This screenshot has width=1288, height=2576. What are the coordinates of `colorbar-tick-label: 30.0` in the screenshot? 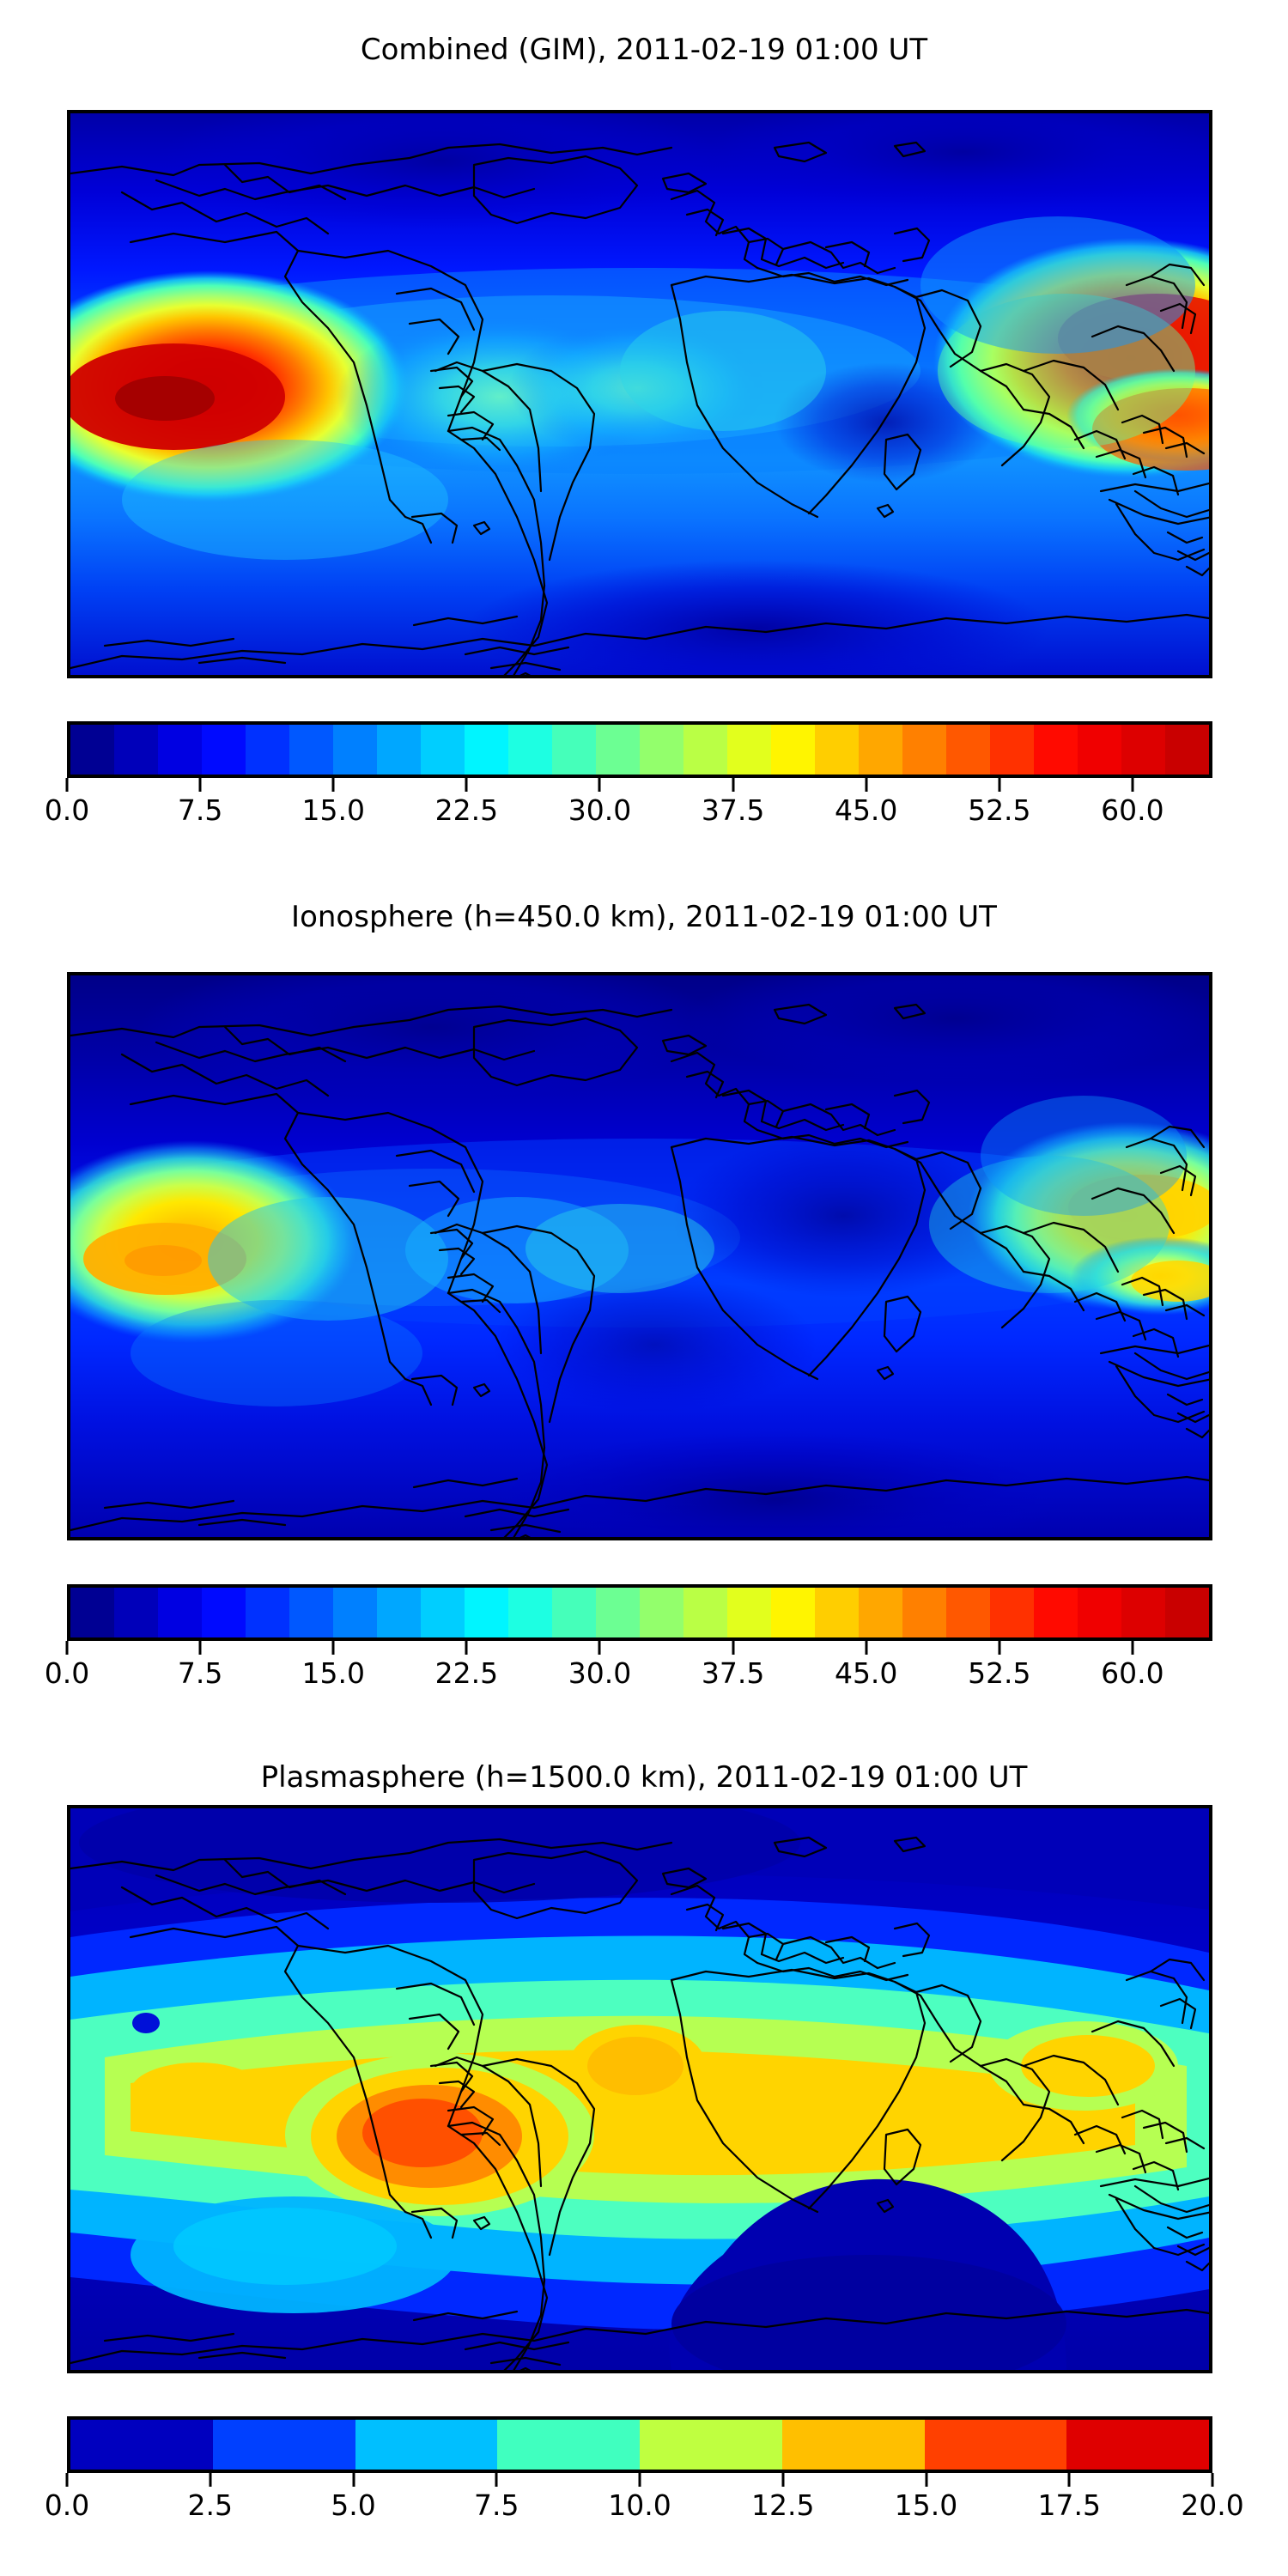 It's located at (600, 810).